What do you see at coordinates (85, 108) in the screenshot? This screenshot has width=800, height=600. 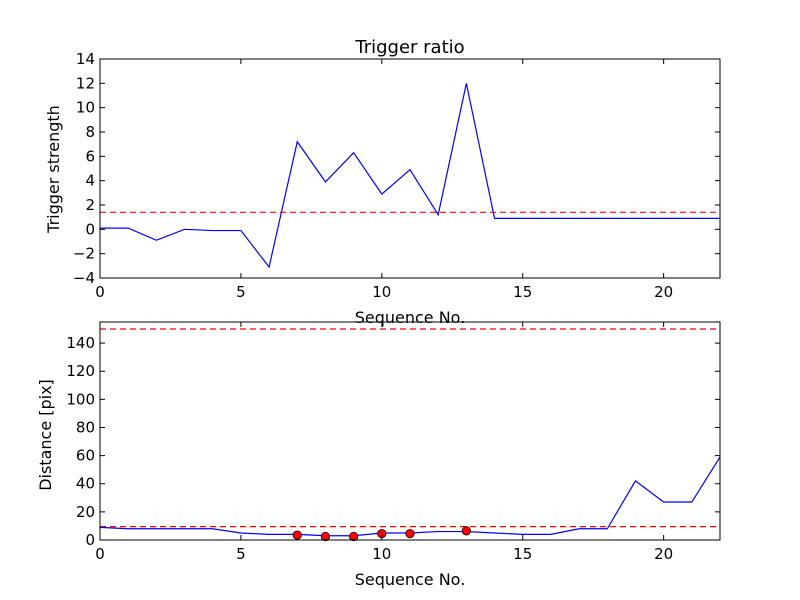 I see `y-tick-label: 10` at bounding box center [85, 108].